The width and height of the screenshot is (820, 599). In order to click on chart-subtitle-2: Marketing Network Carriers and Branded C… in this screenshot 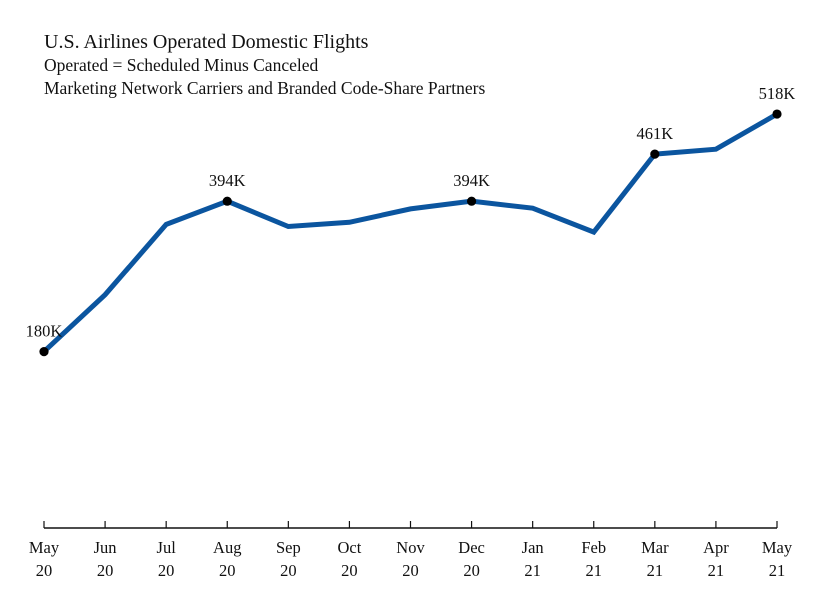, I will do `click(265, 88)`.